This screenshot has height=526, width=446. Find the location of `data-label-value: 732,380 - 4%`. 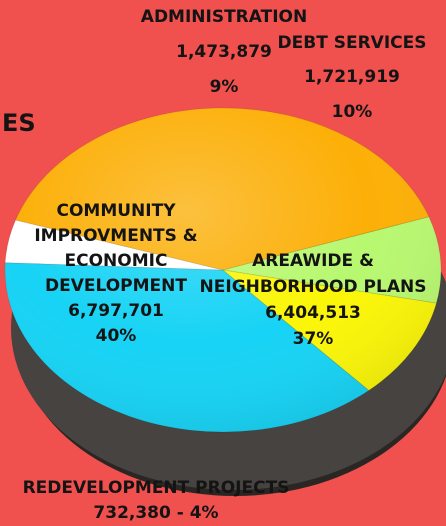

data-label-value: 732,380 - 4% is located at coordinates (155, 513).